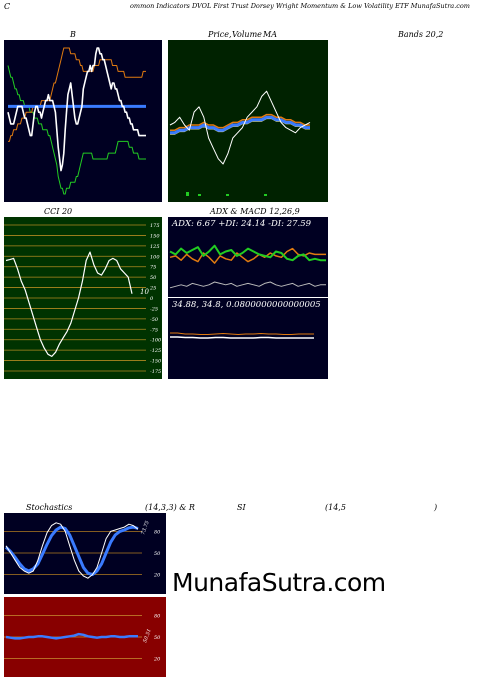 This screenshot has width=500, height=680. What do you see at coordinates (69, 304) in the screenshot?
I see `cci-line` at bounding box center [69, 304].